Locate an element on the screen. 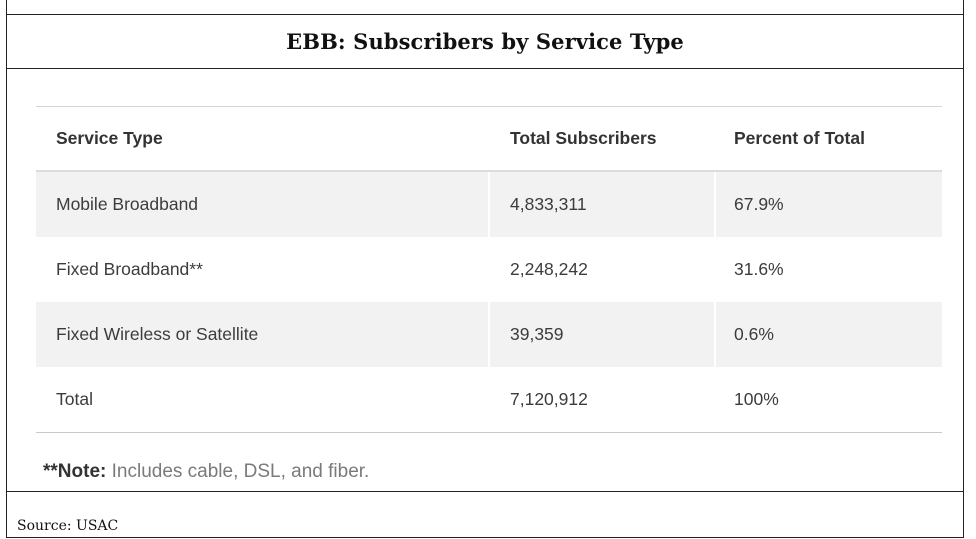  source-text: Source: USAC is located at coordinates (68, 526).